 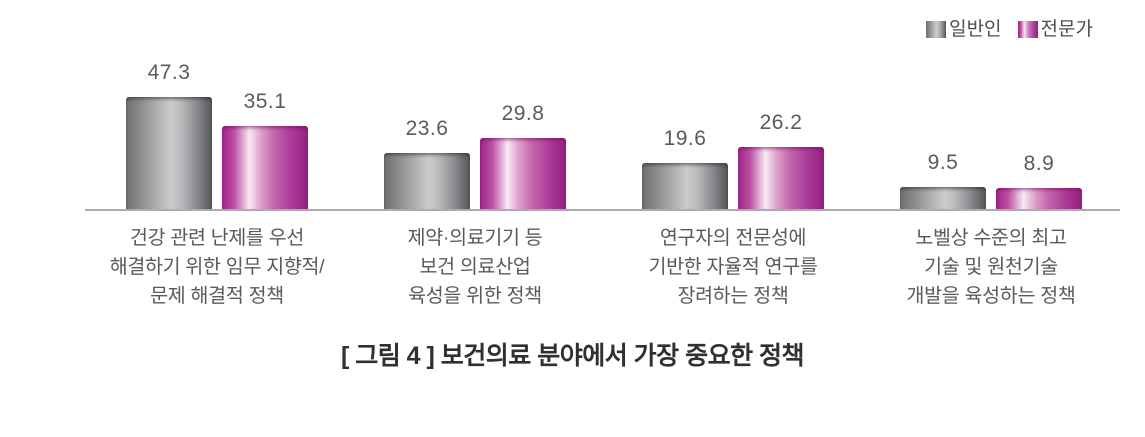 What do you see at coordinates (217, 135) in the screenshot?
I see `bar-group: 47.3 35.1` at bounding box center [217, 135].